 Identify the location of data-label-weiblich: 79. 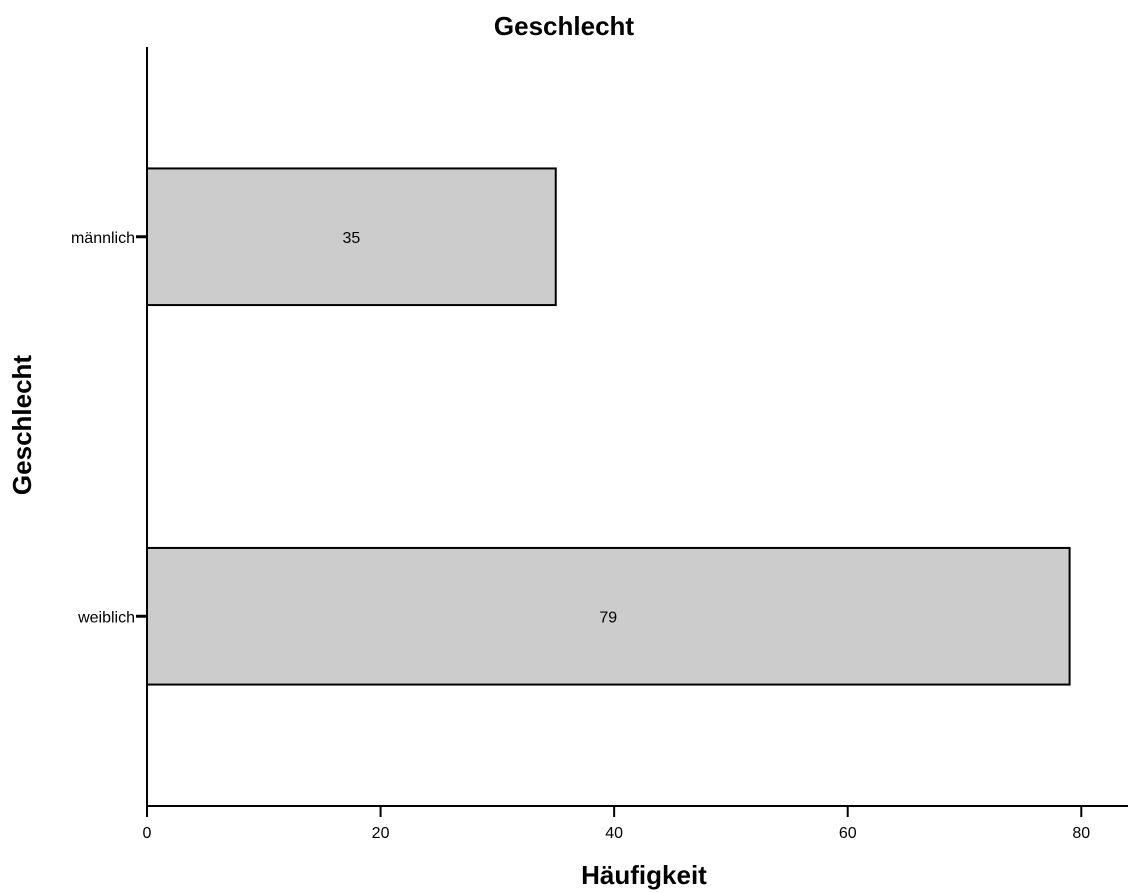
(608, 617).